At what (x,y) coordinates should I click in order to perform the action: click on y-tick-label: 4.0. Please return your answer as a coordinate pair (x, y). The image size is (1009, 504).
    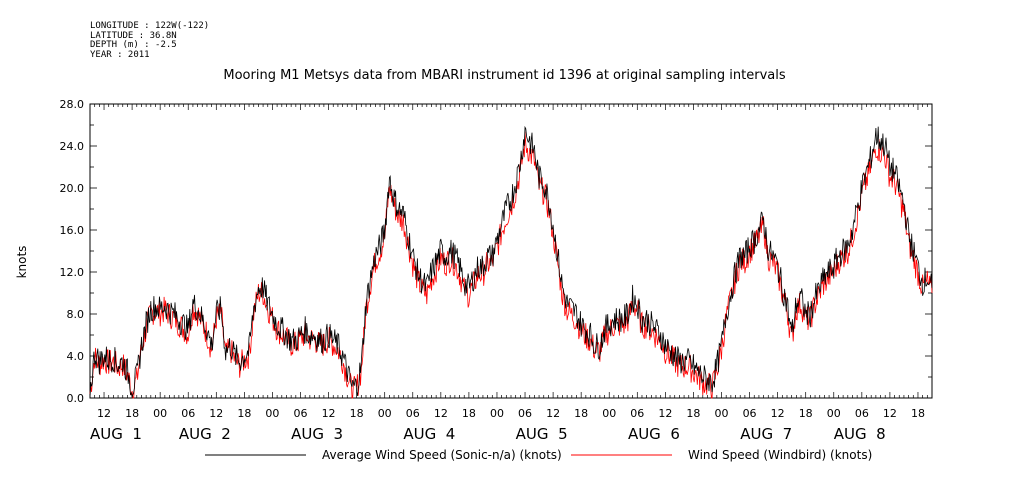
    Looking at the image, I should click on (76, 356).